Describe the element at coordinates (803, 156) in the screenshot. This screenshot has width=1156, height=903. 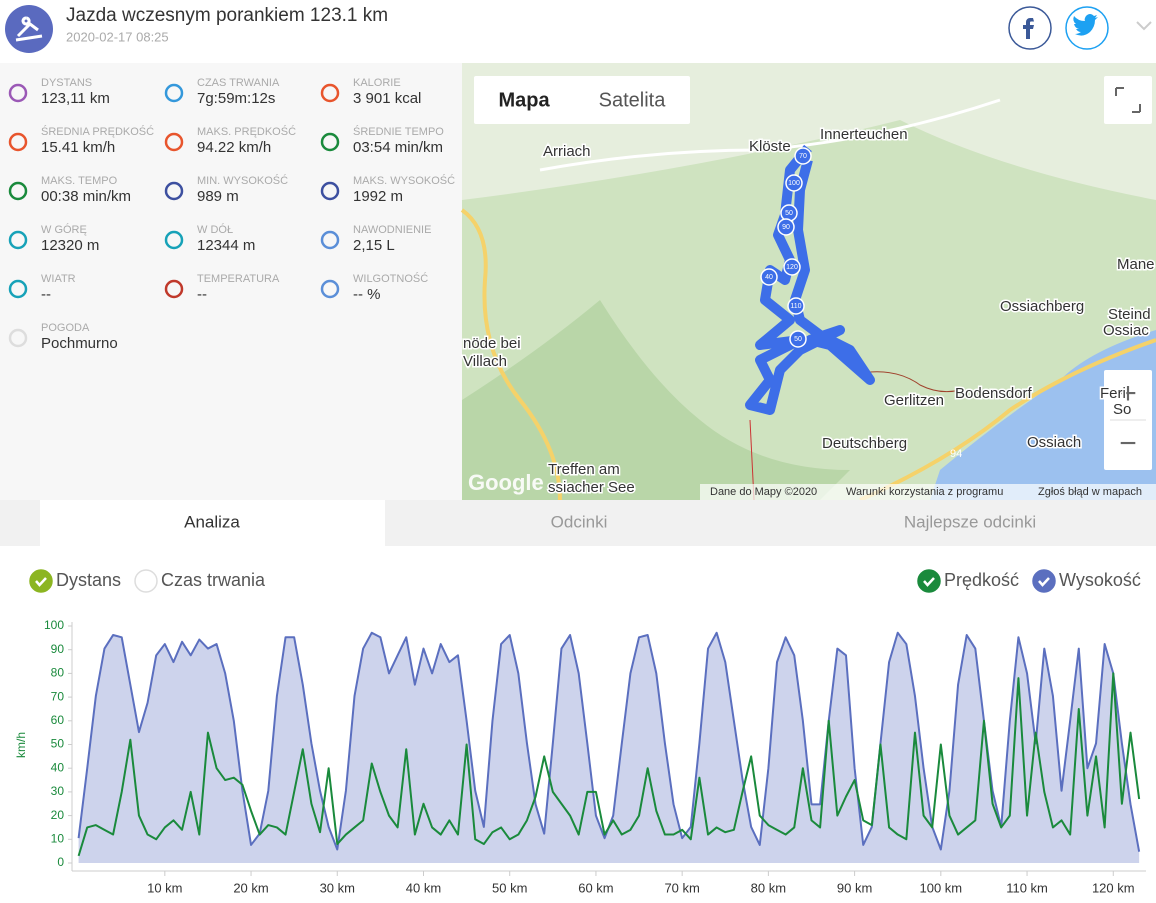
I see `route-marker-label: 70` at that location.